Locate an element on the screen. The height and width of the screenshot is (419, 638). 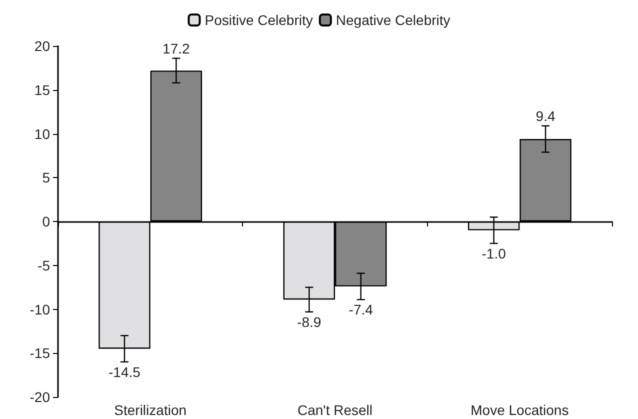
data-label: -7.4 is located at coordinates (361, 310).